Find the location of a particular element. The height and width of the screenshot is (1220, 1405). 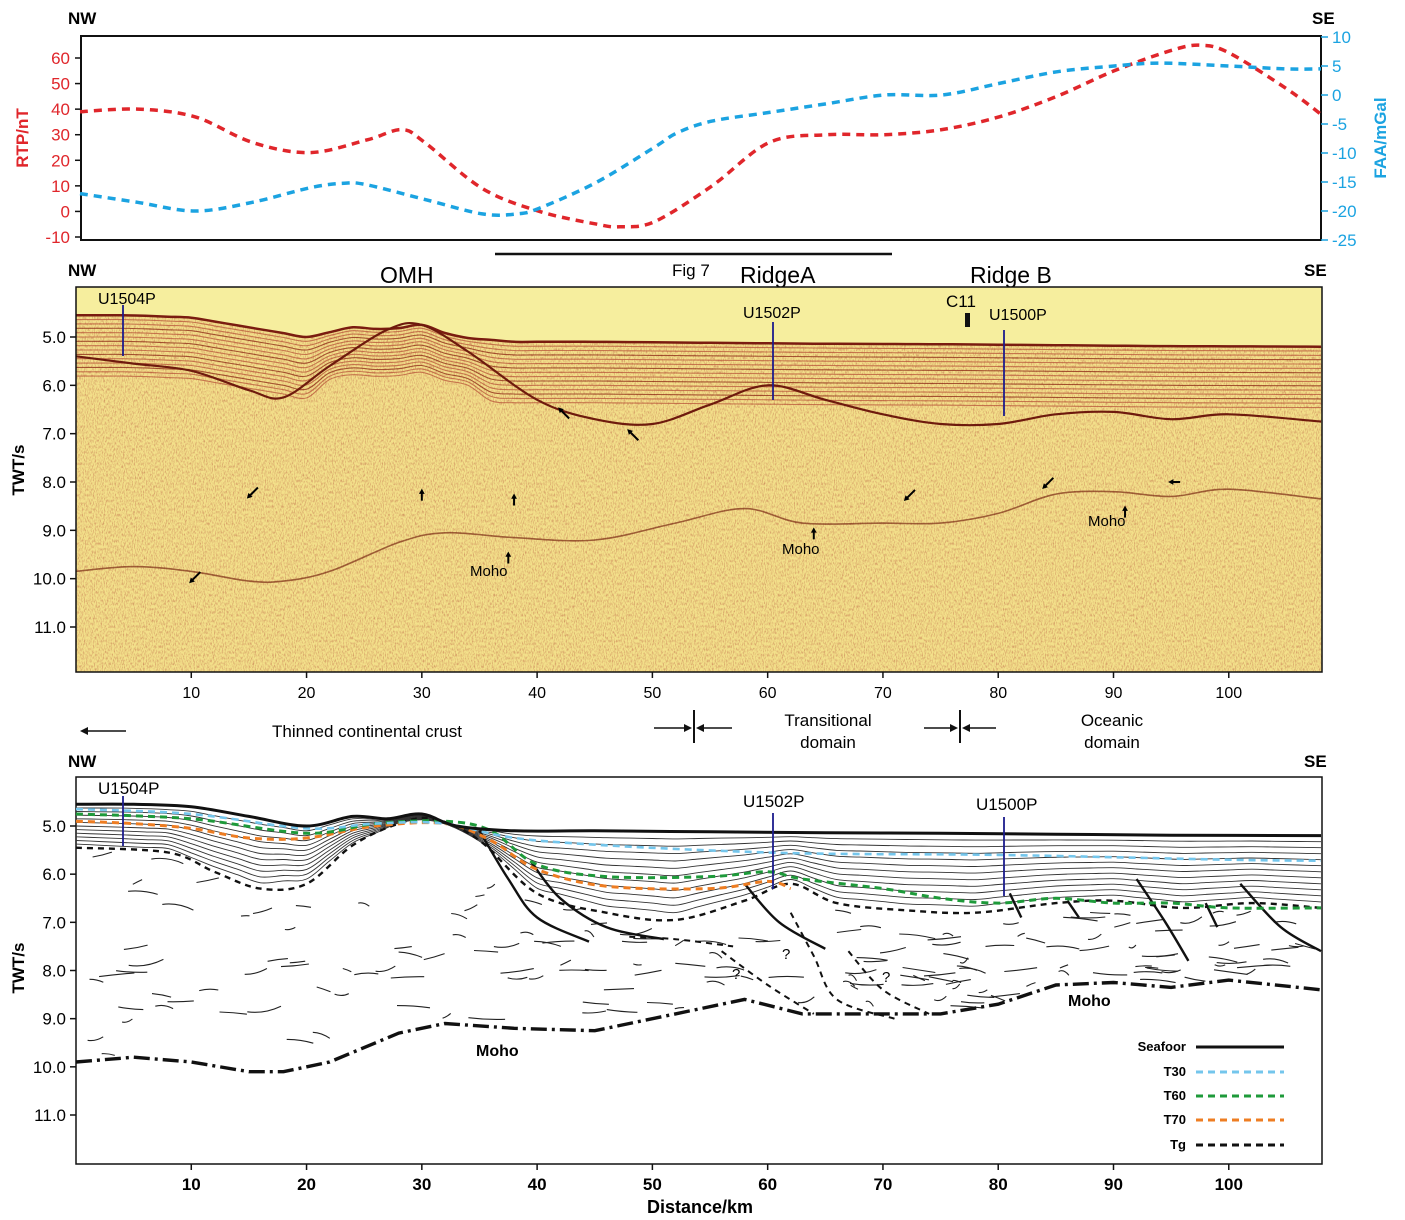

panel-b-se-label: SE is located at coordinates (1315, 270).